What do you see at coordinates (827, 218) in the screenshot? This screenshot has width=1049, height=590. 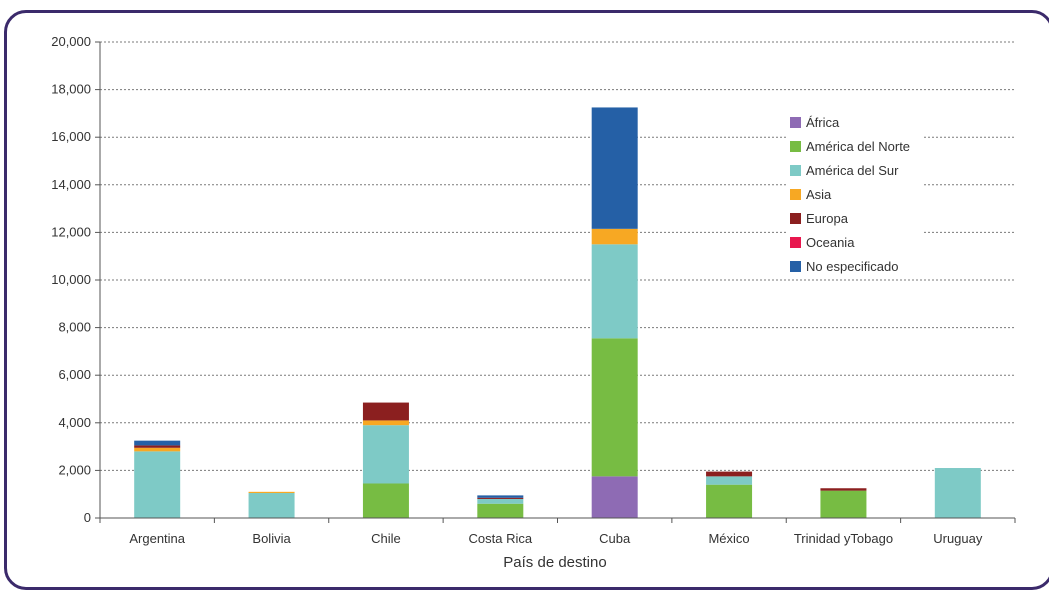 I see `legend-label: Europa` at bounding box center [827, 218].